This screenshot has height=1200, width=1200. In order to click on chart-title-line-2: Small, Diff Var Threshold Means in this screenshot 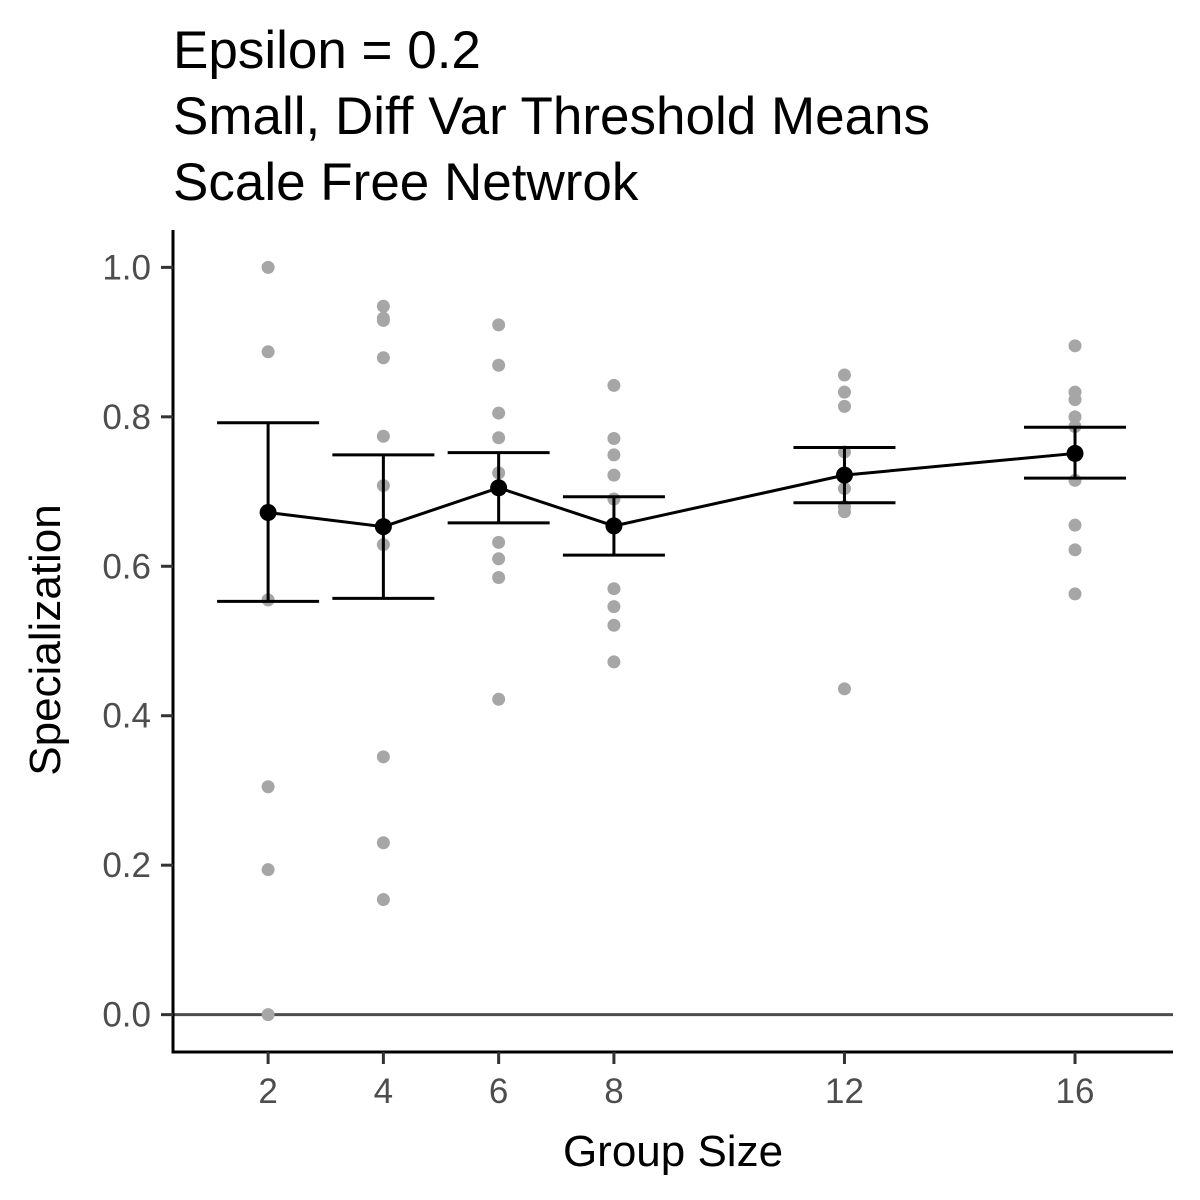, I will do `click(552, 116)`.